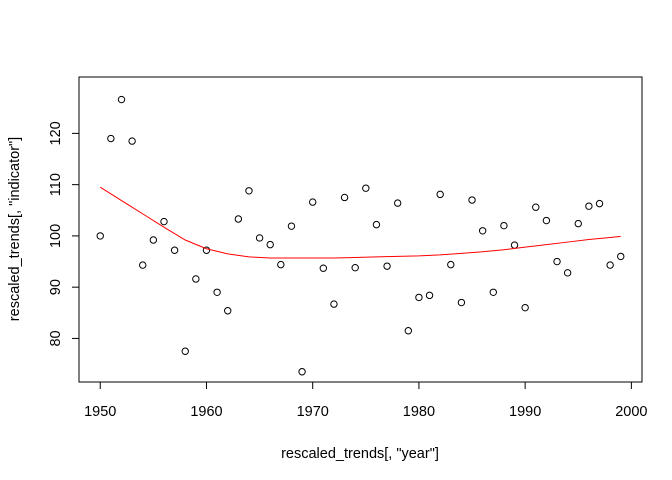  What do you see at coordinates (366, 400) in the screenshot?
I see `x-axis: 1950 1960 1970 1980 1990 2000` at bounding box center [366, 400].